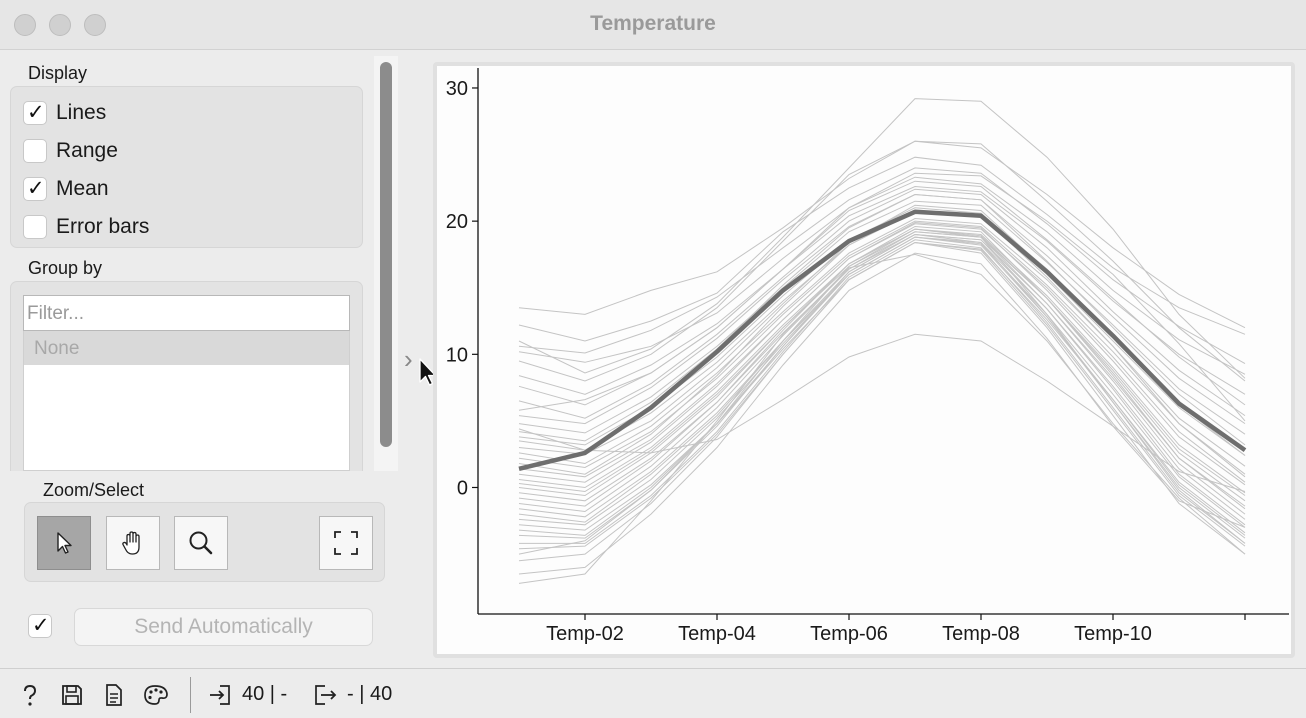  I want to click on title-bar: Temperature, so click(653, 25).